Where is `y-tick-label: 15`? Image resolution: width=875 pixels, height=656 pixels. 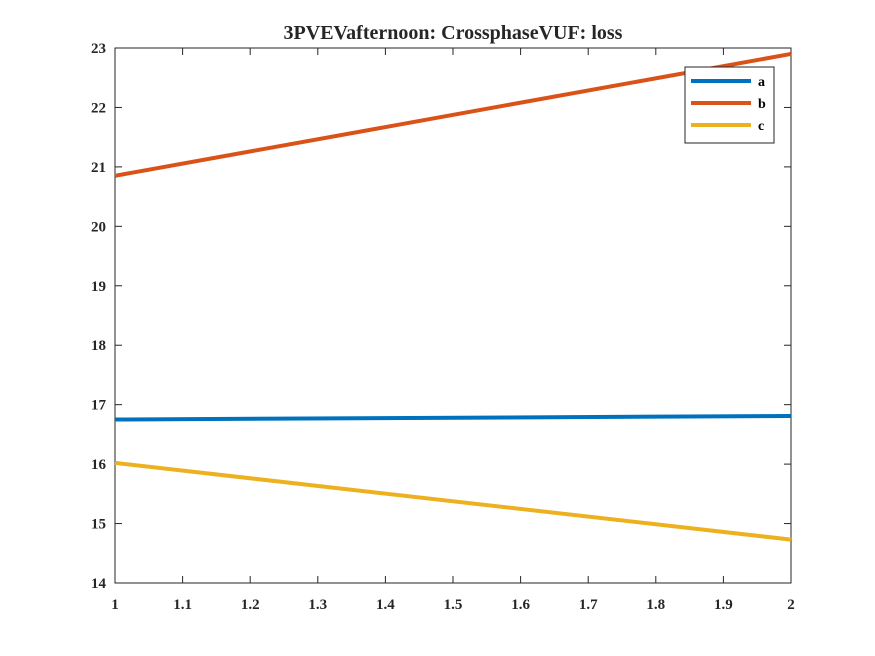 y-tick-label: 15 is located at coordinates (98, 525).